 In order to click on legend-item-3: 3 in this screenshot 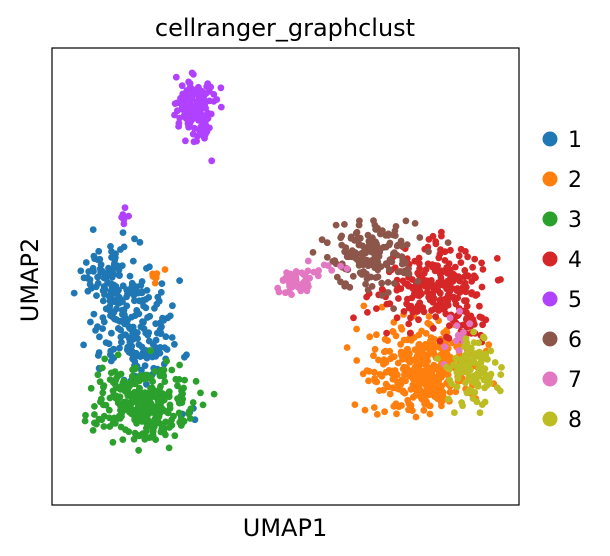, I will do `click(562, 220)`.